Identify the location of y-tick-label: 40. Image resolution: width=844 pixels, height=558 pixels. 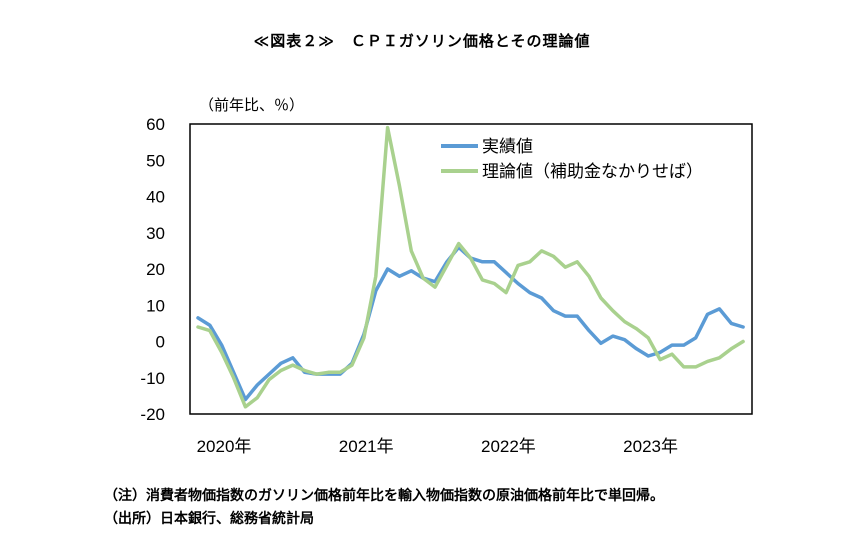
(155, 197).